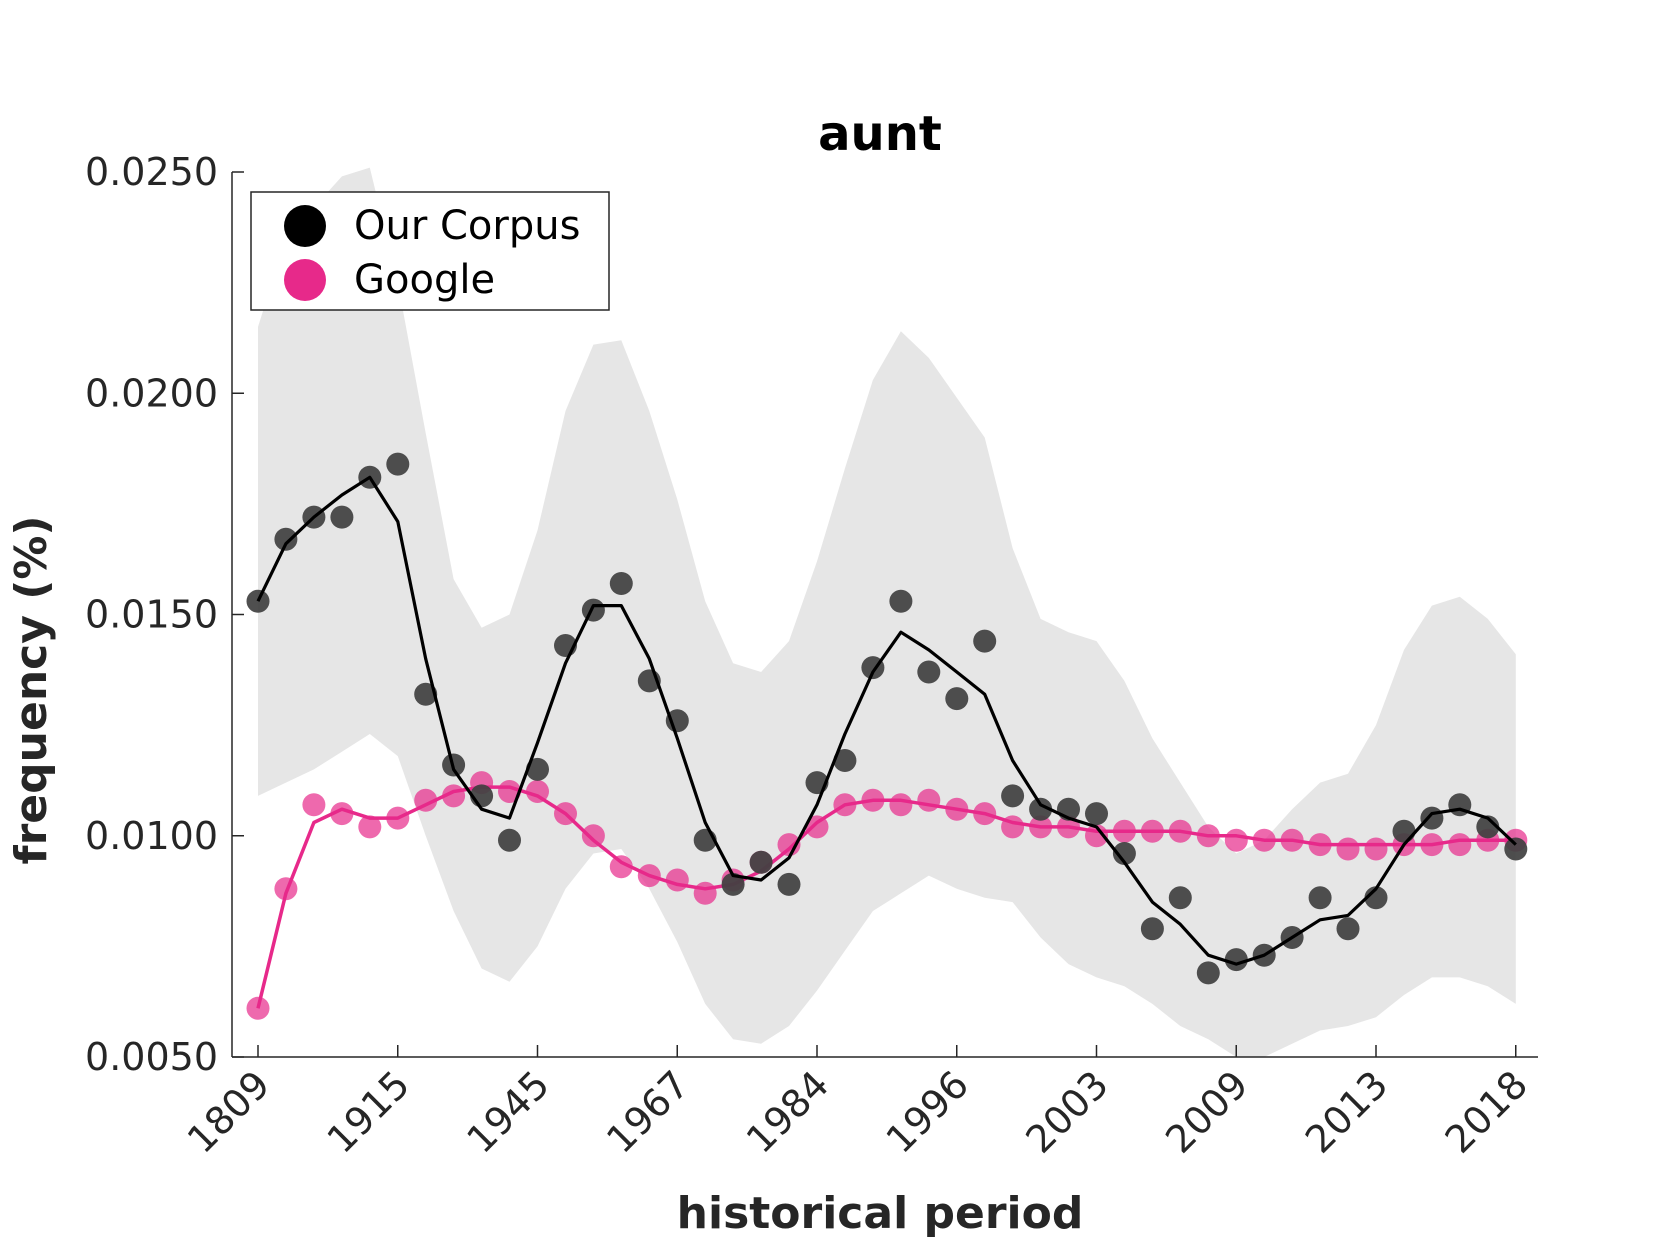  I want to click on x-tick-label: 1915, so click(369, 1112).